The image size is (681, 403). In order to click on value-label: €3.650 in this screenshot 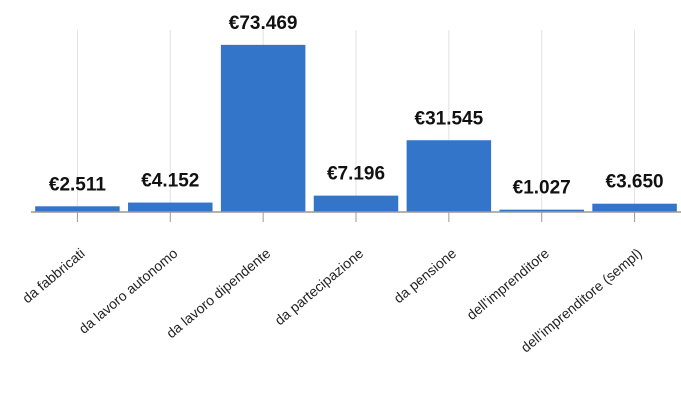, I will do `click(635, 182)`.